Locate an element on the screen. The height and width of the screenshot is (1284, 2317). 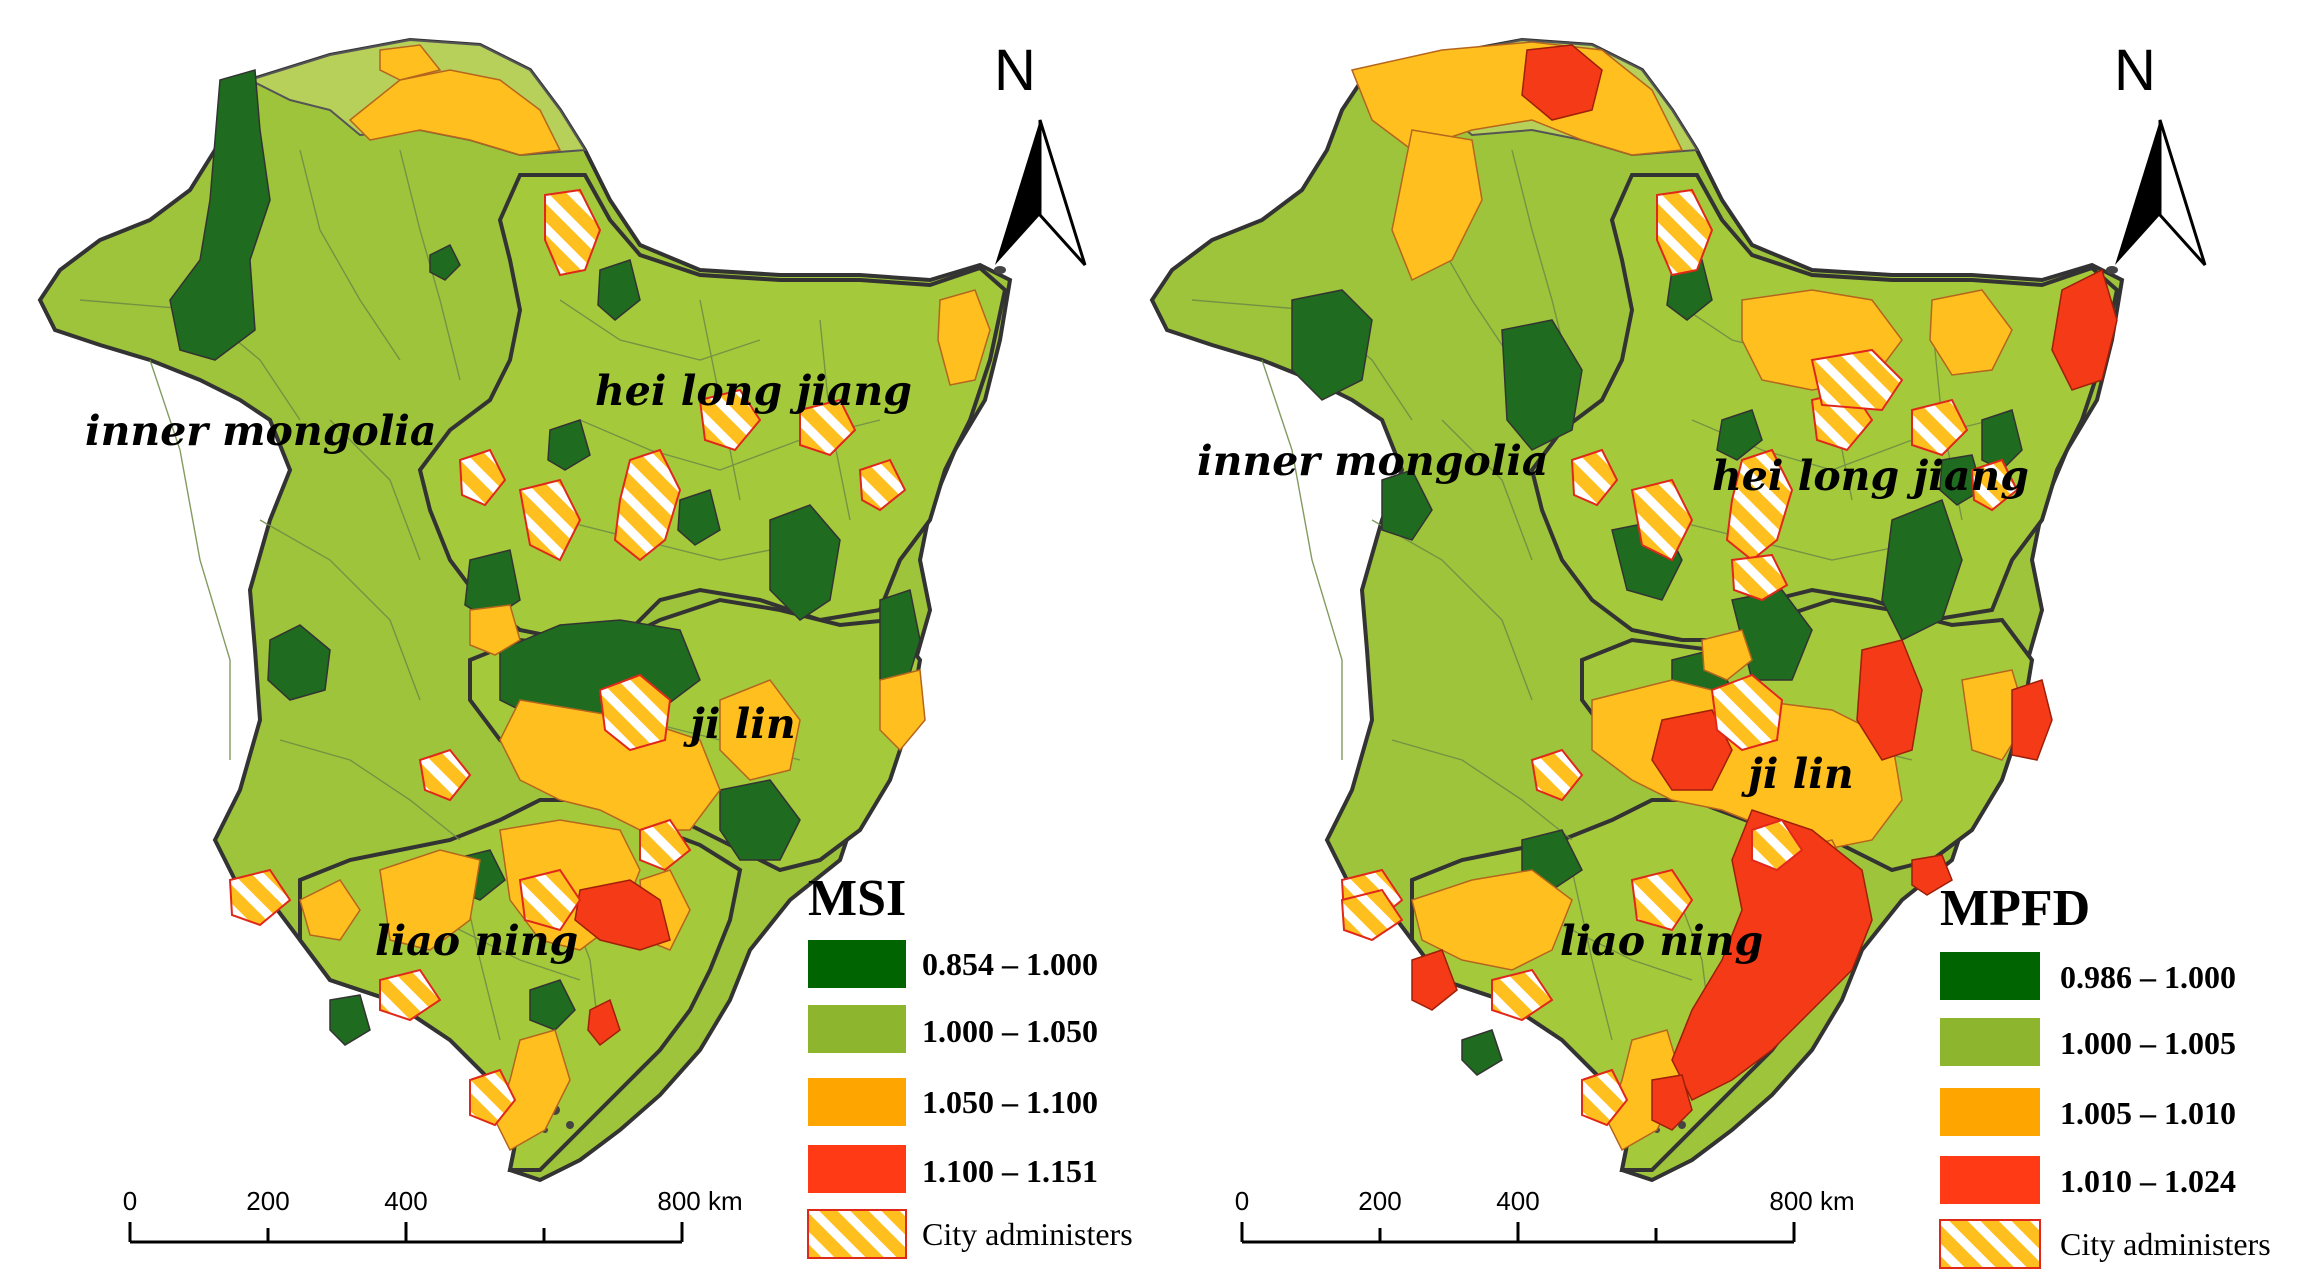
class-4-patches is located at coordinates (622, 963).